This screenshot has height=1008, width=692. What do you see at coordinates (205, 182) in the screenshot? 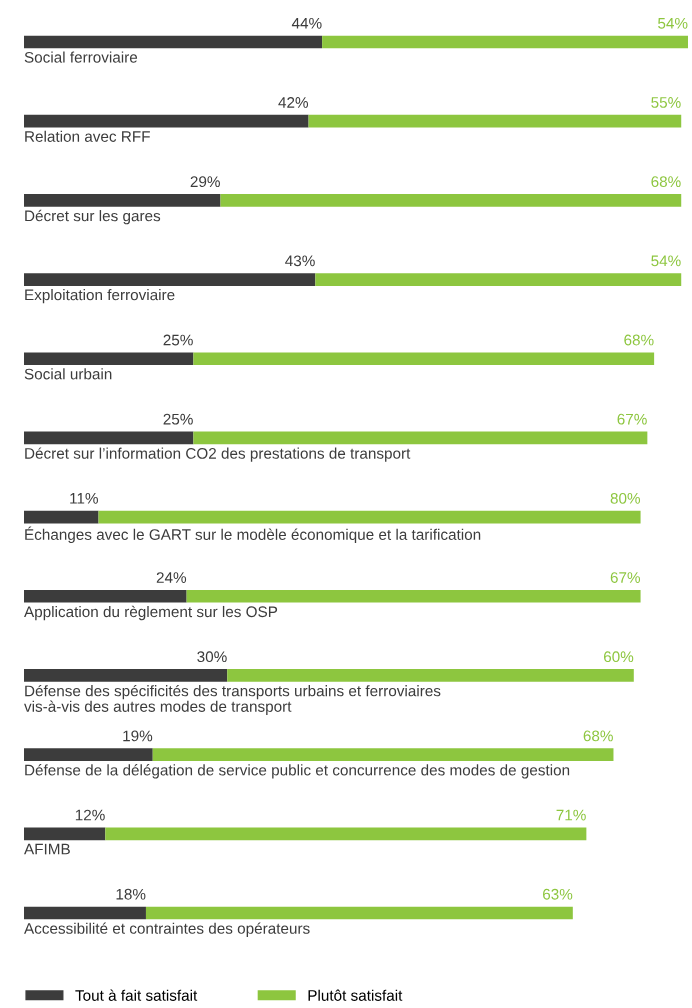
I see `data-label: 29%` at bounding box center [205, 182].